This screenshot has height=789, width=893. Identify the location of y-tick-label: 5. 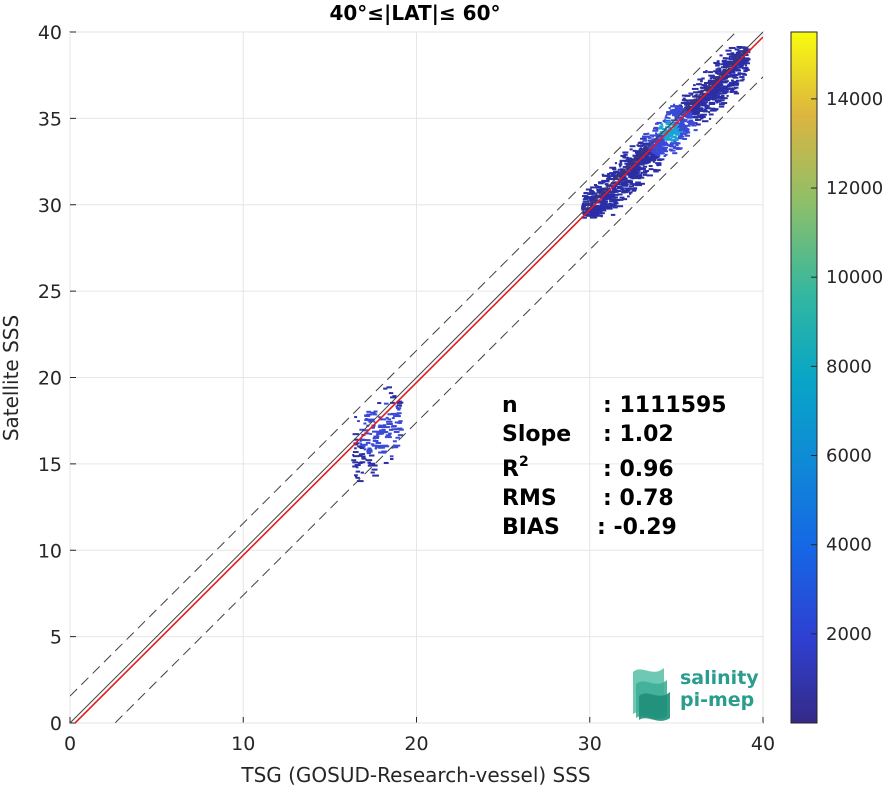
(56, 638).